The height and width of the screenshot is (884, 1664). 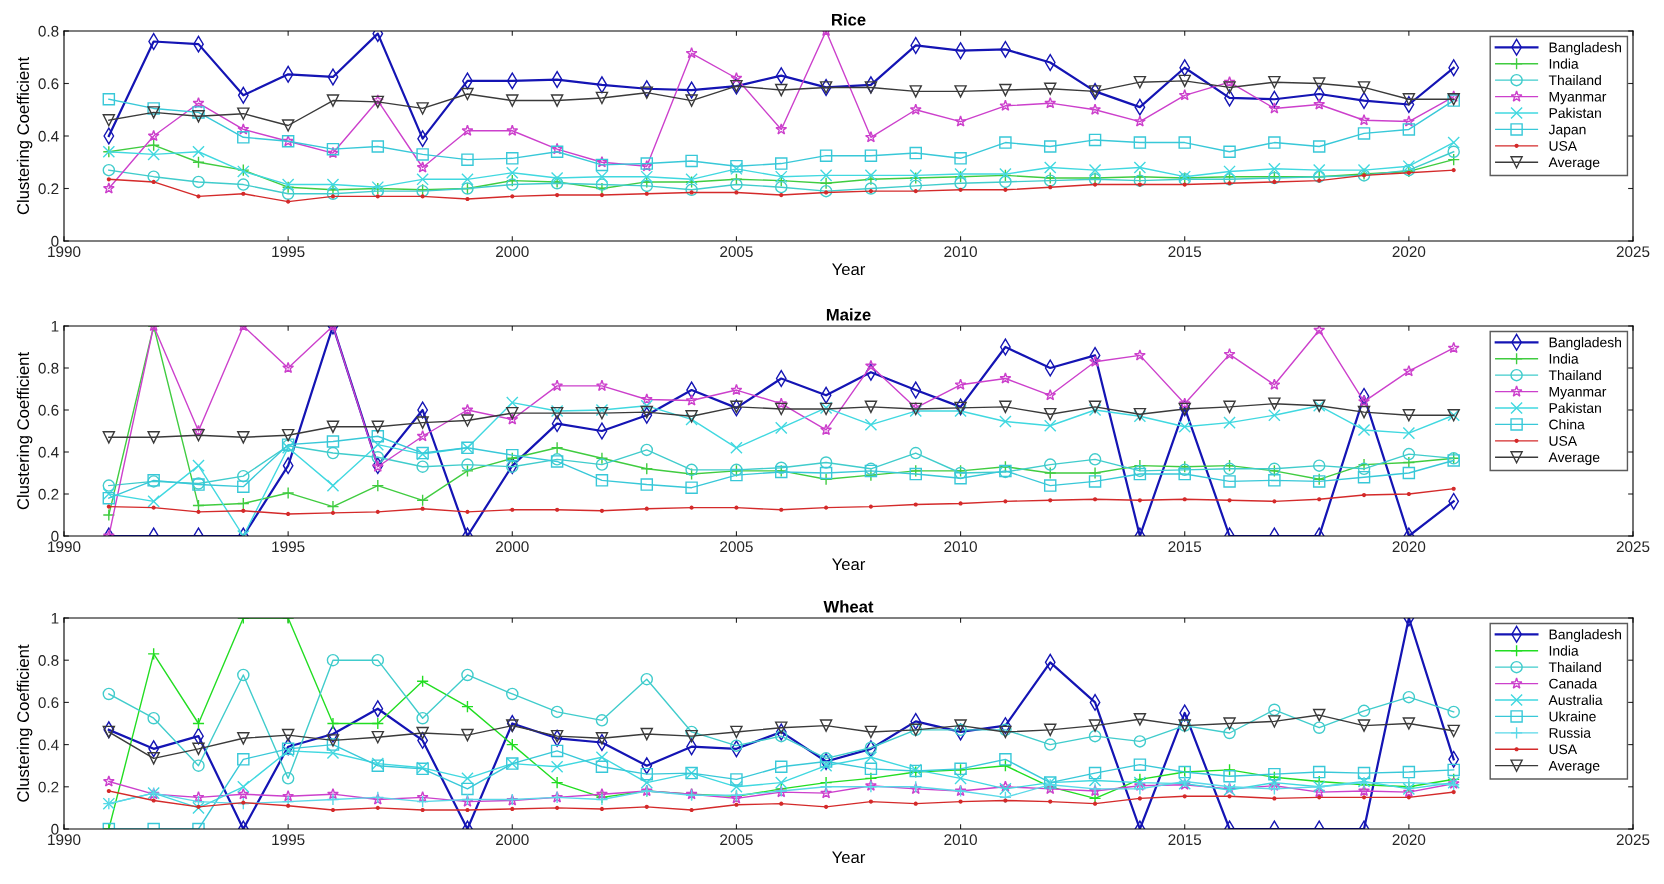 What do you see at coordinates (849, 19) in the screenshot?
I see `chart-title: Rice` at bounding box center [849, 19].